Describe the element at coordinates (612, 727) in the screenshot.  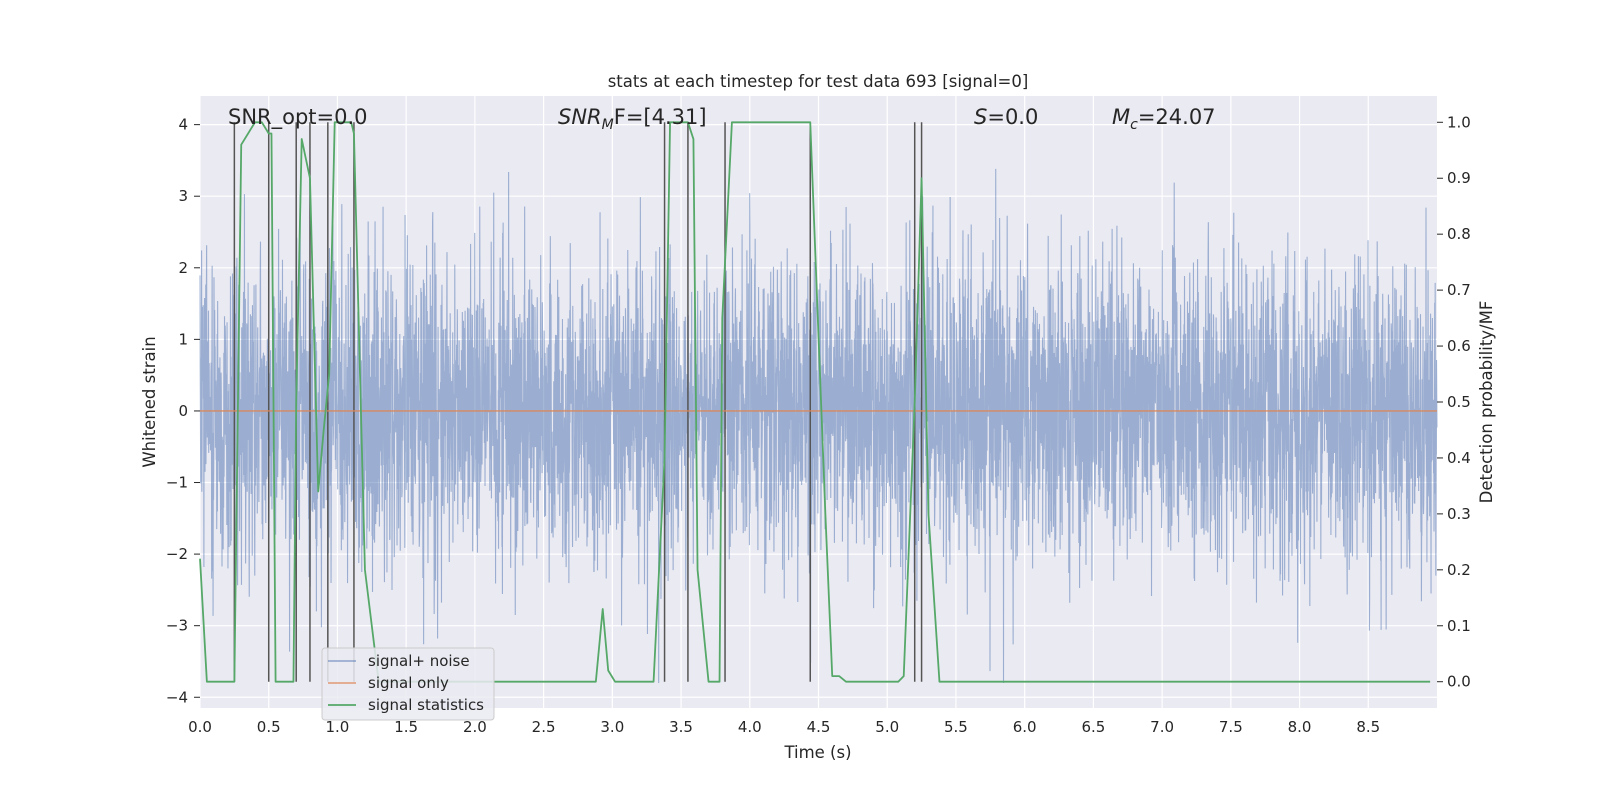
I see `x-tick-label: 3.0` at that location.